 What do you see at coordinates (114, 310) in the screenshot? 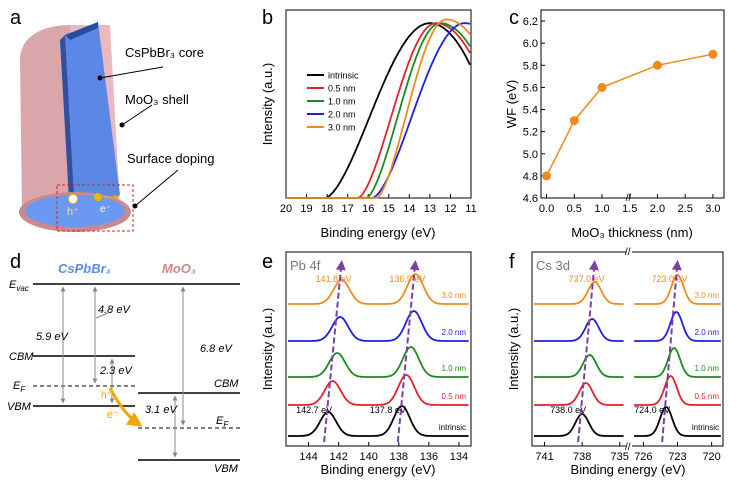
I see `label-4-8: 4.8 eV` at bounding box center [114, 310].